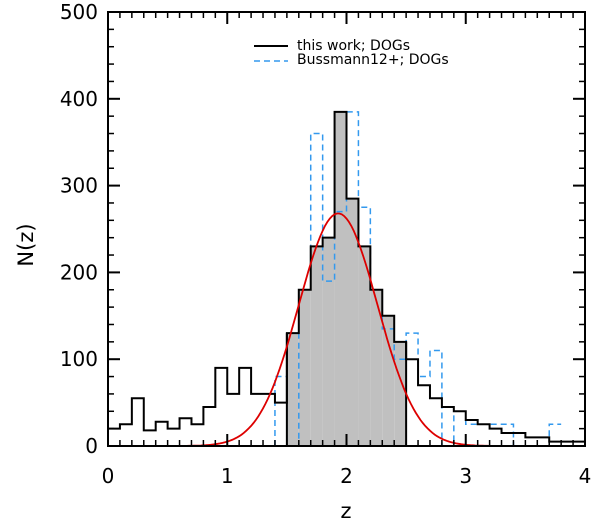 Image resolution: width=600 pixels, height=523 pixels. I want to click on legend: this work; DOGs Bussmann12+; DOGs, so click(351, 53).